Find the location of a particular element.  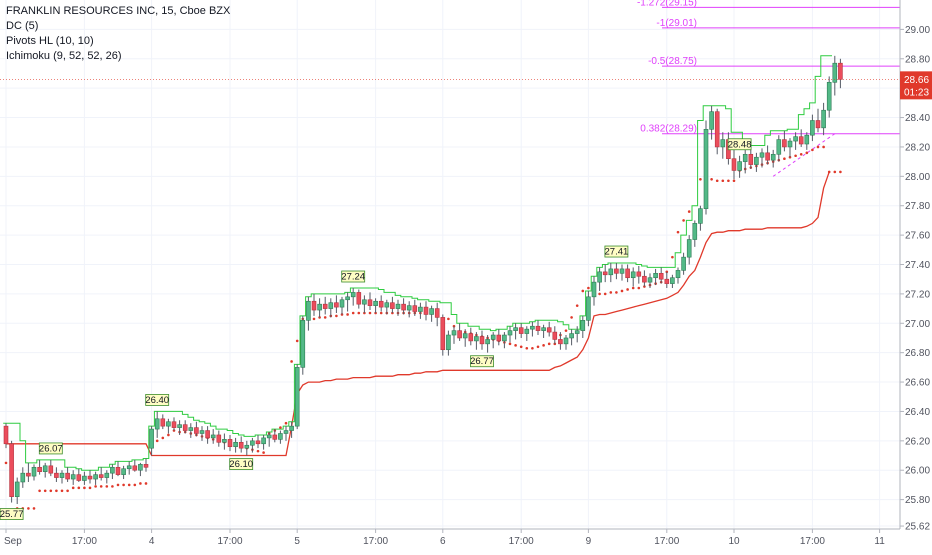

symbol-title: FRANKLIN RESOURCES INC, 15, Cboe BZX is located at coordinates (118, 11).